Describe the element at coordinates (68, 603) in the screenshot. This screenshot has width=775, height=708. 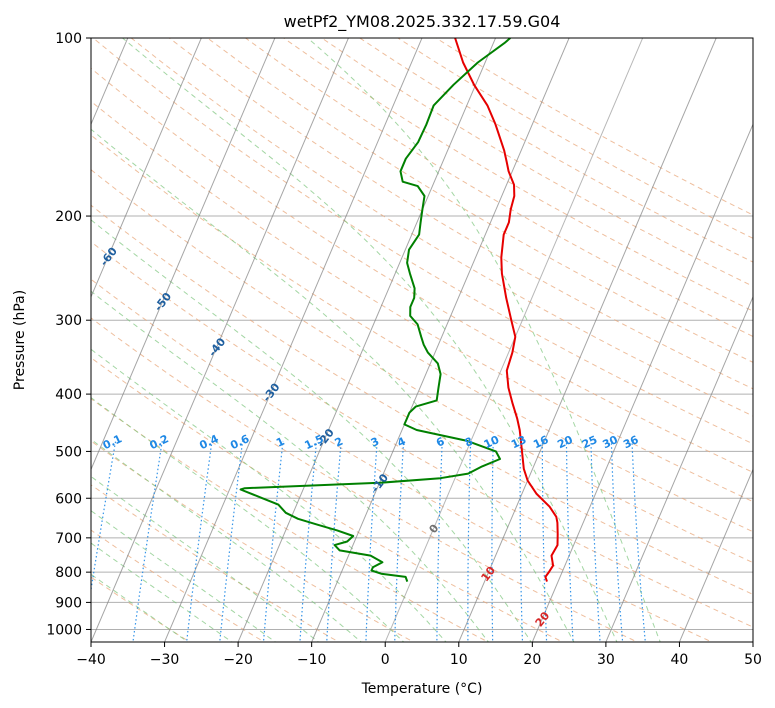
I see `y-tick-label: 900` at that location.